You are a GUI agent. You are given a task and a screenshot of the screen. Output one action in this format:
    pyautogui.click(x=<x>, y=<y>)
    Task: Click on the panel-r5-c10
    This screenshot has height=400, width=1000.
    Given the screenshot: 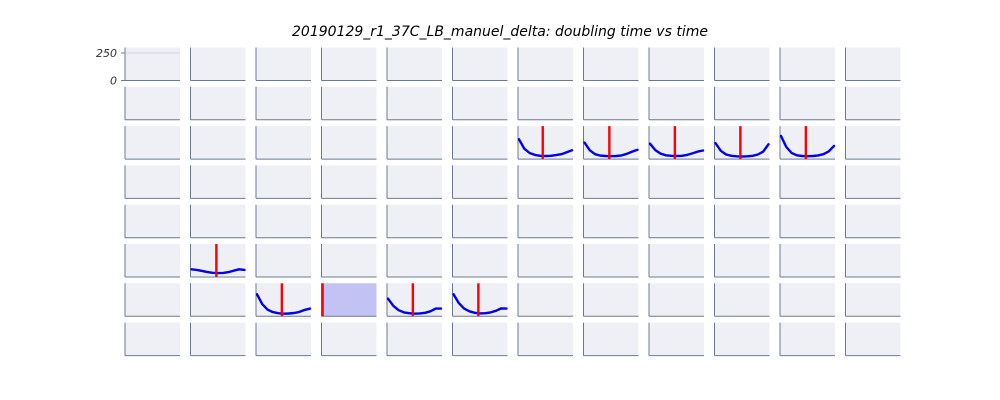 What is the action you would take?
    pyautogui.click(x=807, y=260)
    